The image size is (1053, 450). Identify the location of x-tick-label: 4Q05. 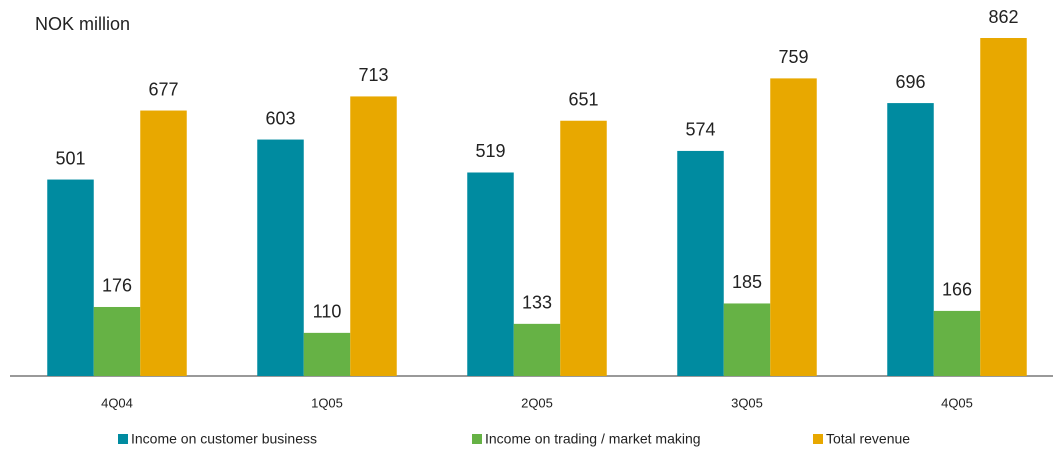
(957, 402).